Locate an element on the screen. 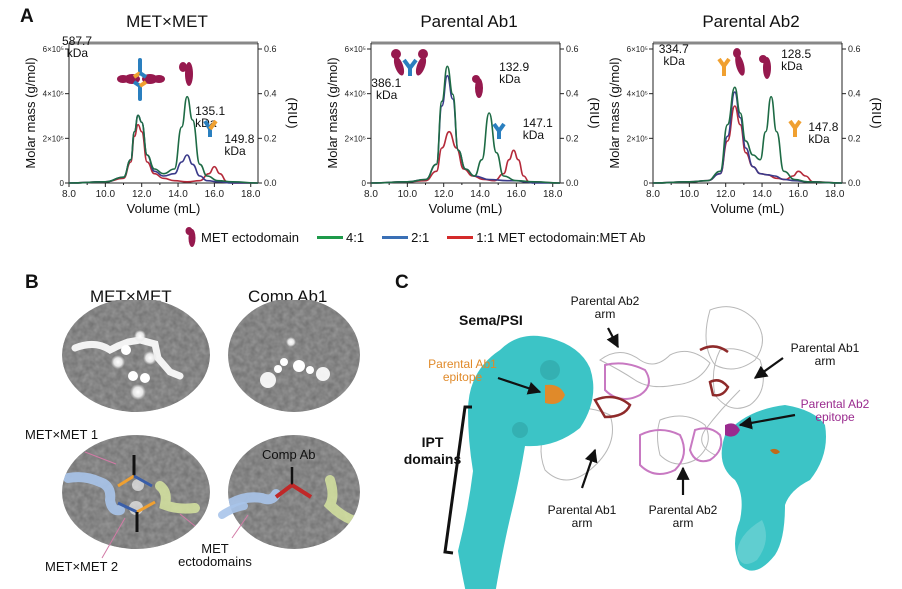 The height and width of the screenshot is (589, 902). pointer-ectodomain-right is located at coordinates (240, 526).